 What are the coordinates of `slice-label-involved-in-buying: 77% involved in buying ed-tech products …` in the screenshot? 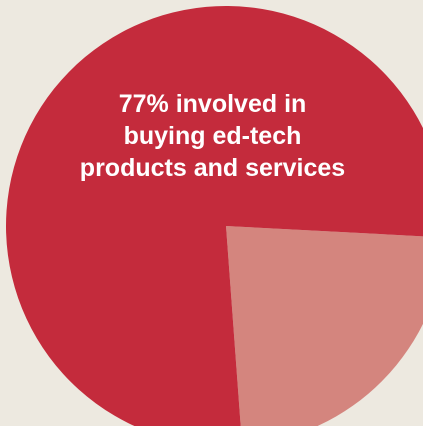 It's located at (212, 136).